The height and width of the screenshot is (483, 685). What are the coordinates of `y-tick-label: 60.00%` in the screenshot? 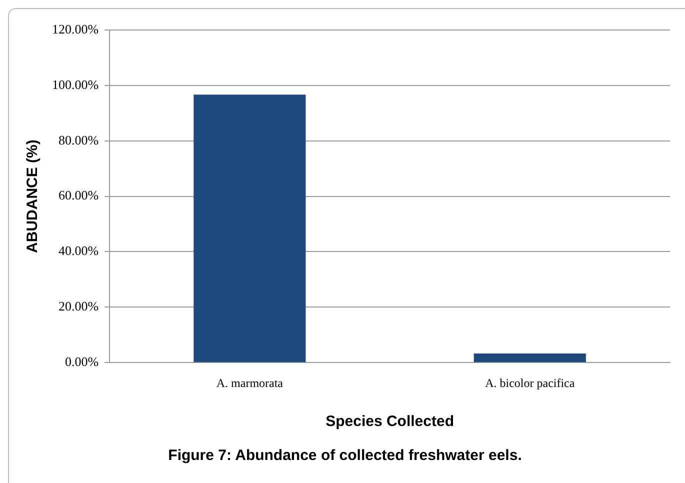 It's located at (78, 195).